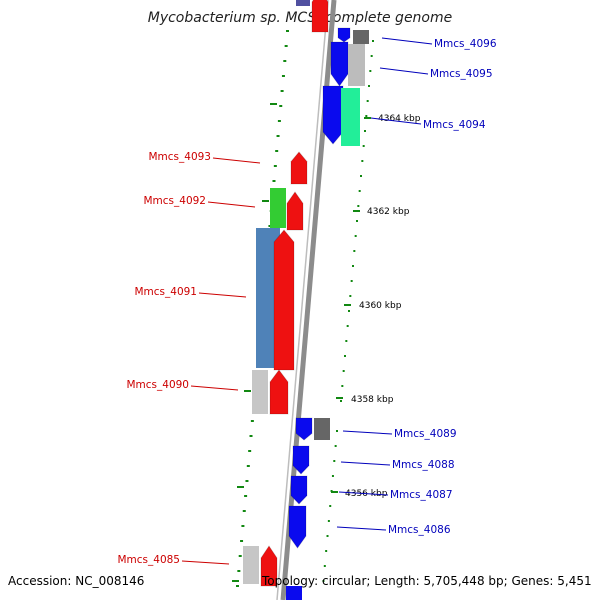  I want to click on map-title: Mycobacterium sp. MCS, complete genome, so click(300, 18).